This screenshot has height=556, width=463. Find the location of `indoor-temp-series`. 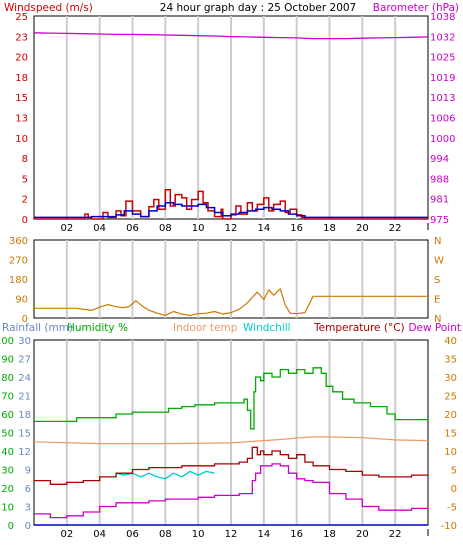

indoor-temp-series is located at coordinates (231, 440).